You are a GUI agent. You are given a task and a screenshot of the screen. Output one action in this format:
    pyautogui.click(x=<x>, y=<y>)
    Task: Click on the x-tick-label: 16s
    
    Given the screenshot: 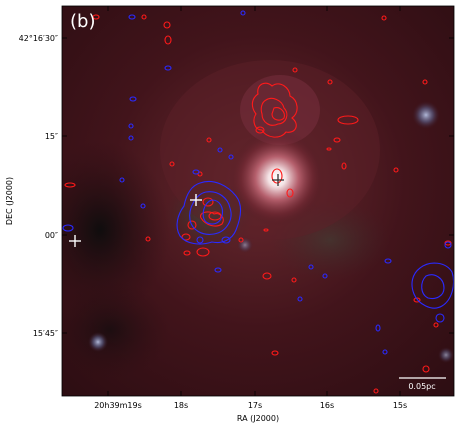 What is the action you would take?
    pyautogui.click(x=327, y=405)
    